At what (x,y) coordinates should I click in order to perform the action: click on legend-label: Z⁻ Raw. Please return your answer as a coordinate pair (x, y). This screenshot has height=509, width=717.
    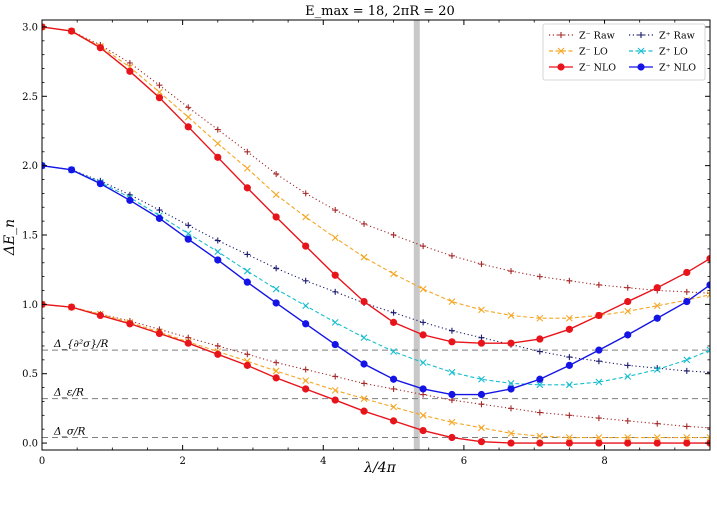
    Looking at the image, I should click on (597, 36).